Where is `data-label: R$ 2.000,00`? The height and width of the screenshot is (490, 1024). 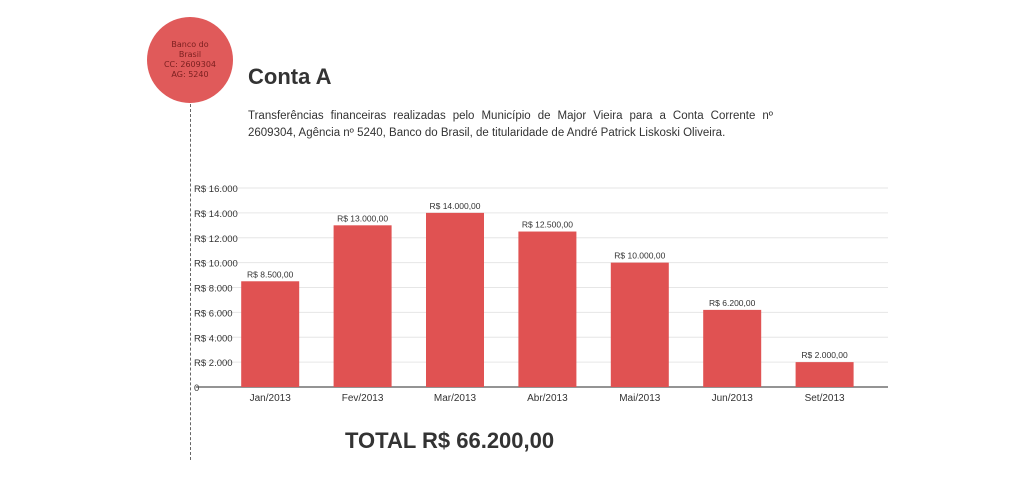
data-label: R$ 2.000,00 is located at coordinates (824, 355).